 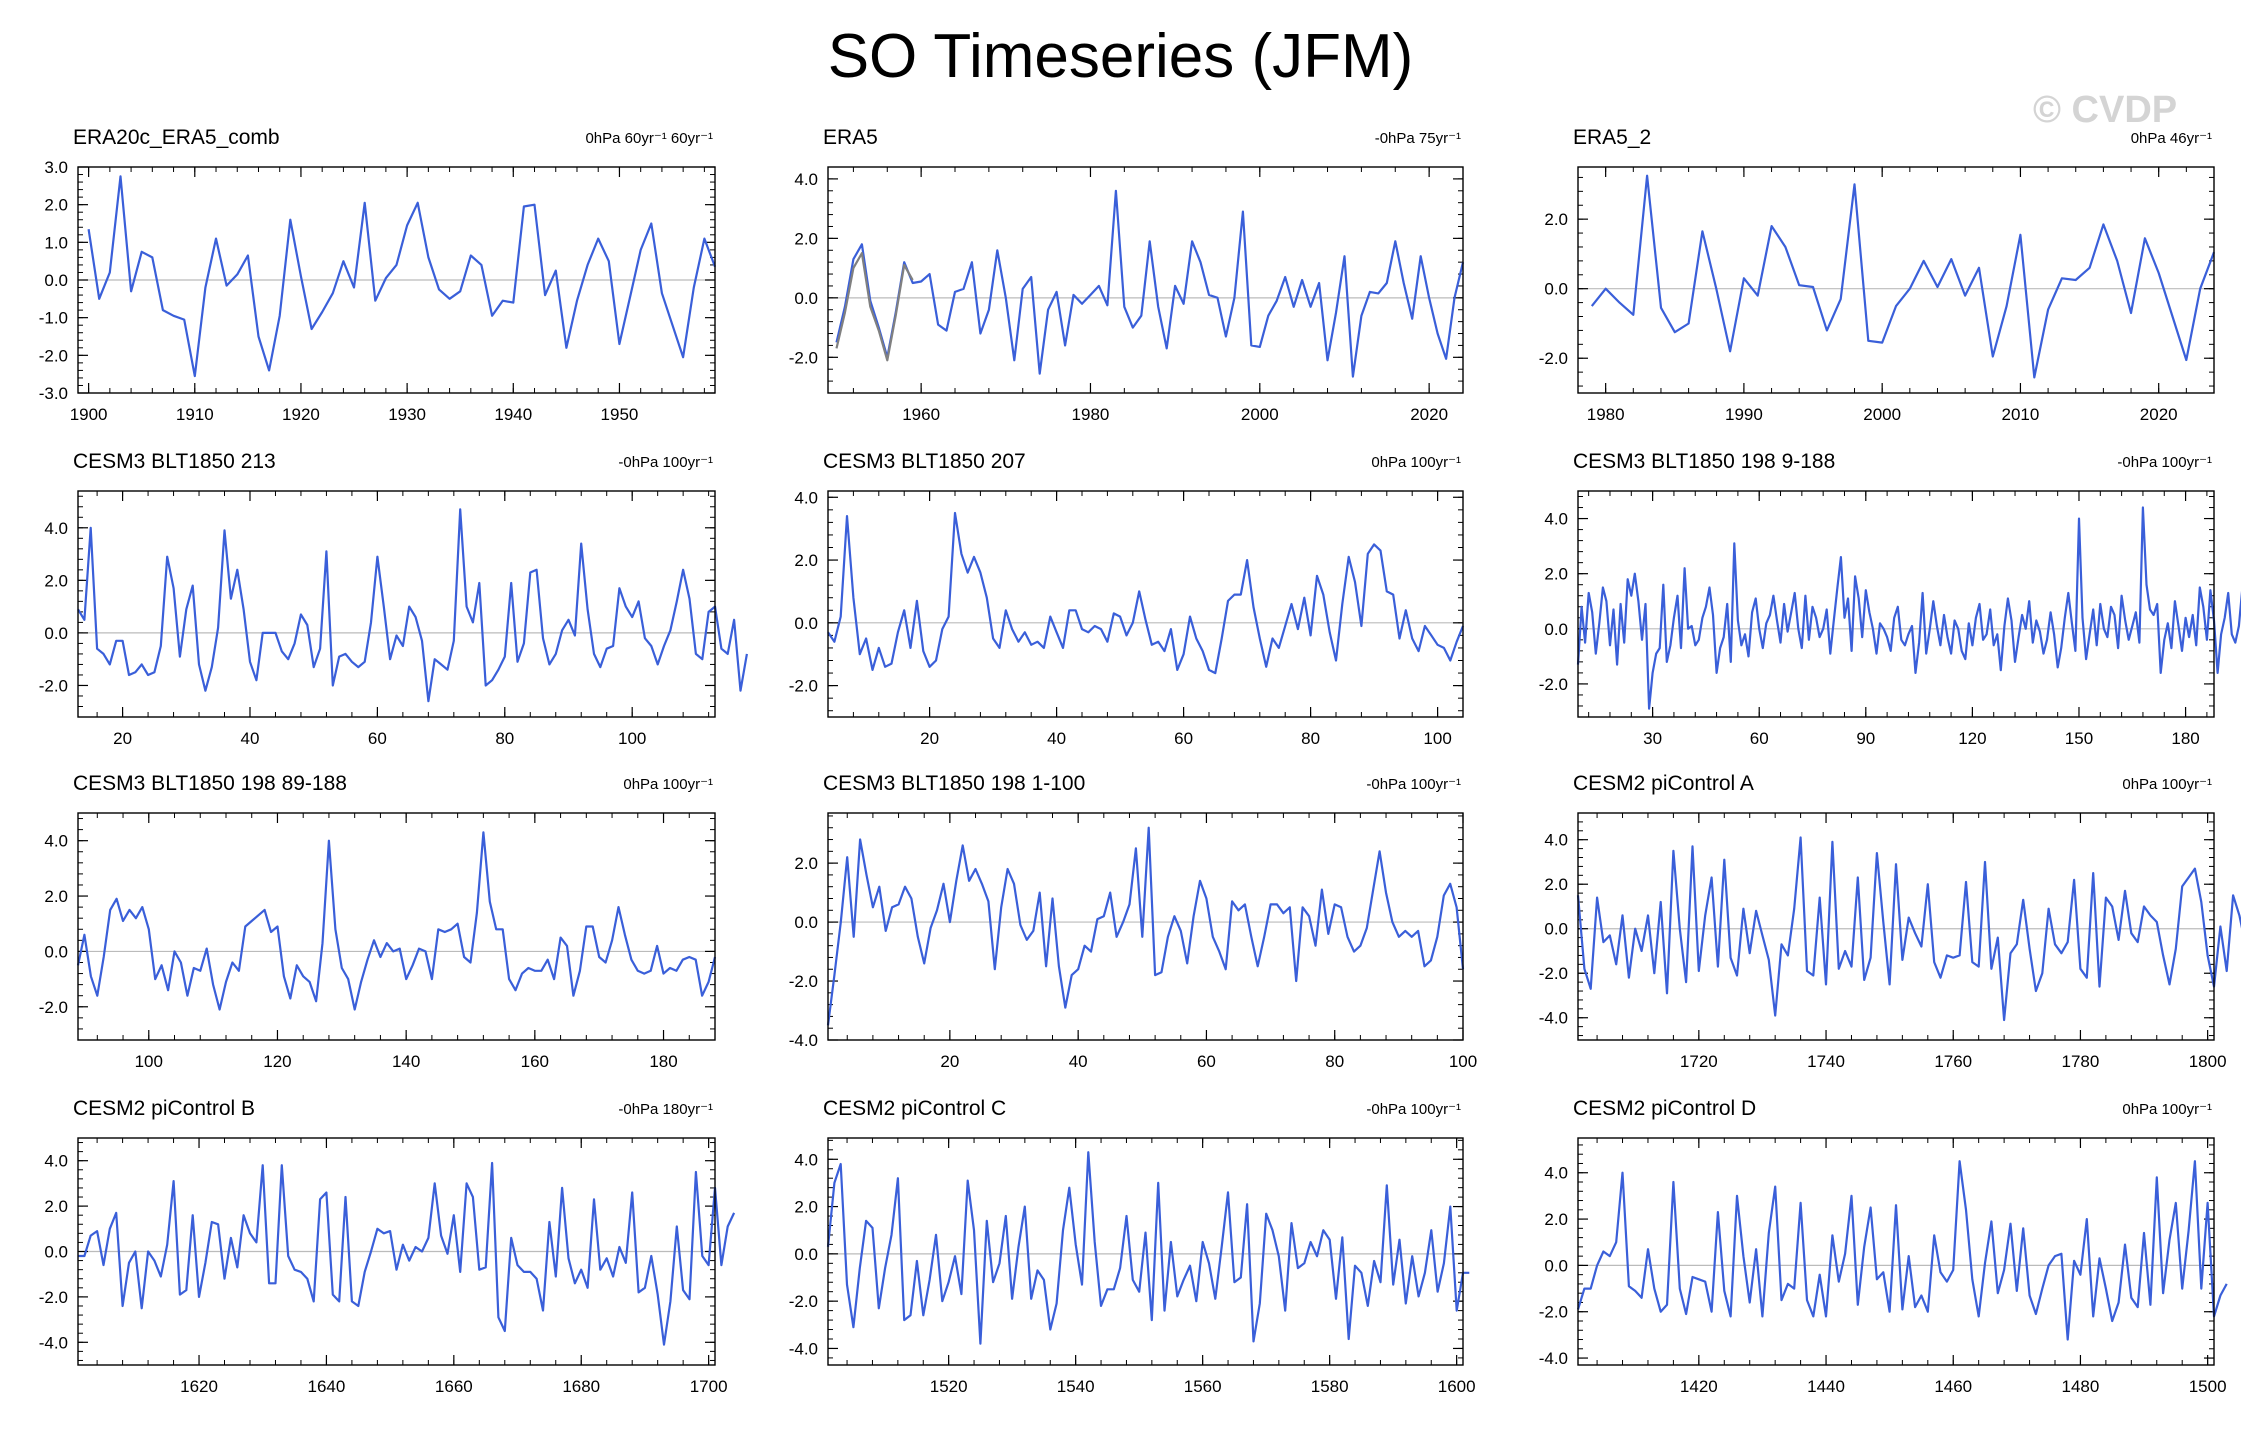 I want to click on overlay-series-line, so click(x=874, y=307).